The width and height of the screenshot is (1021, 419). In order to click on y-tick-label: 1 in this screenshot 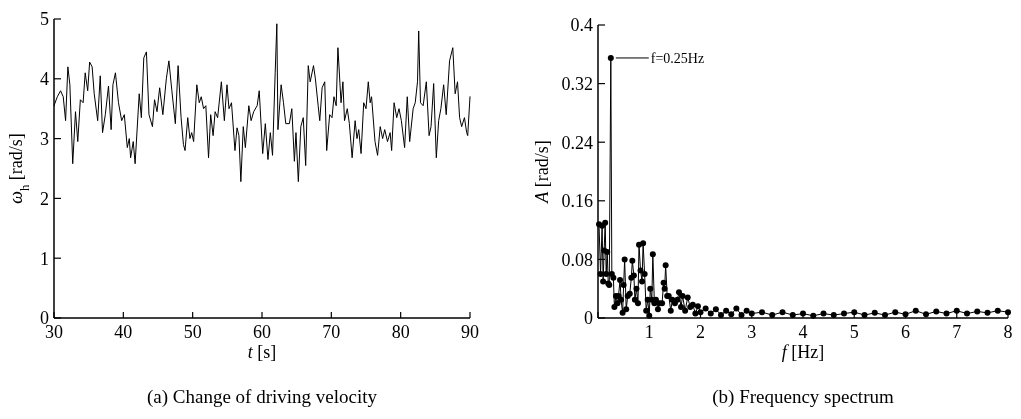, I will do `click(44, 258)`.